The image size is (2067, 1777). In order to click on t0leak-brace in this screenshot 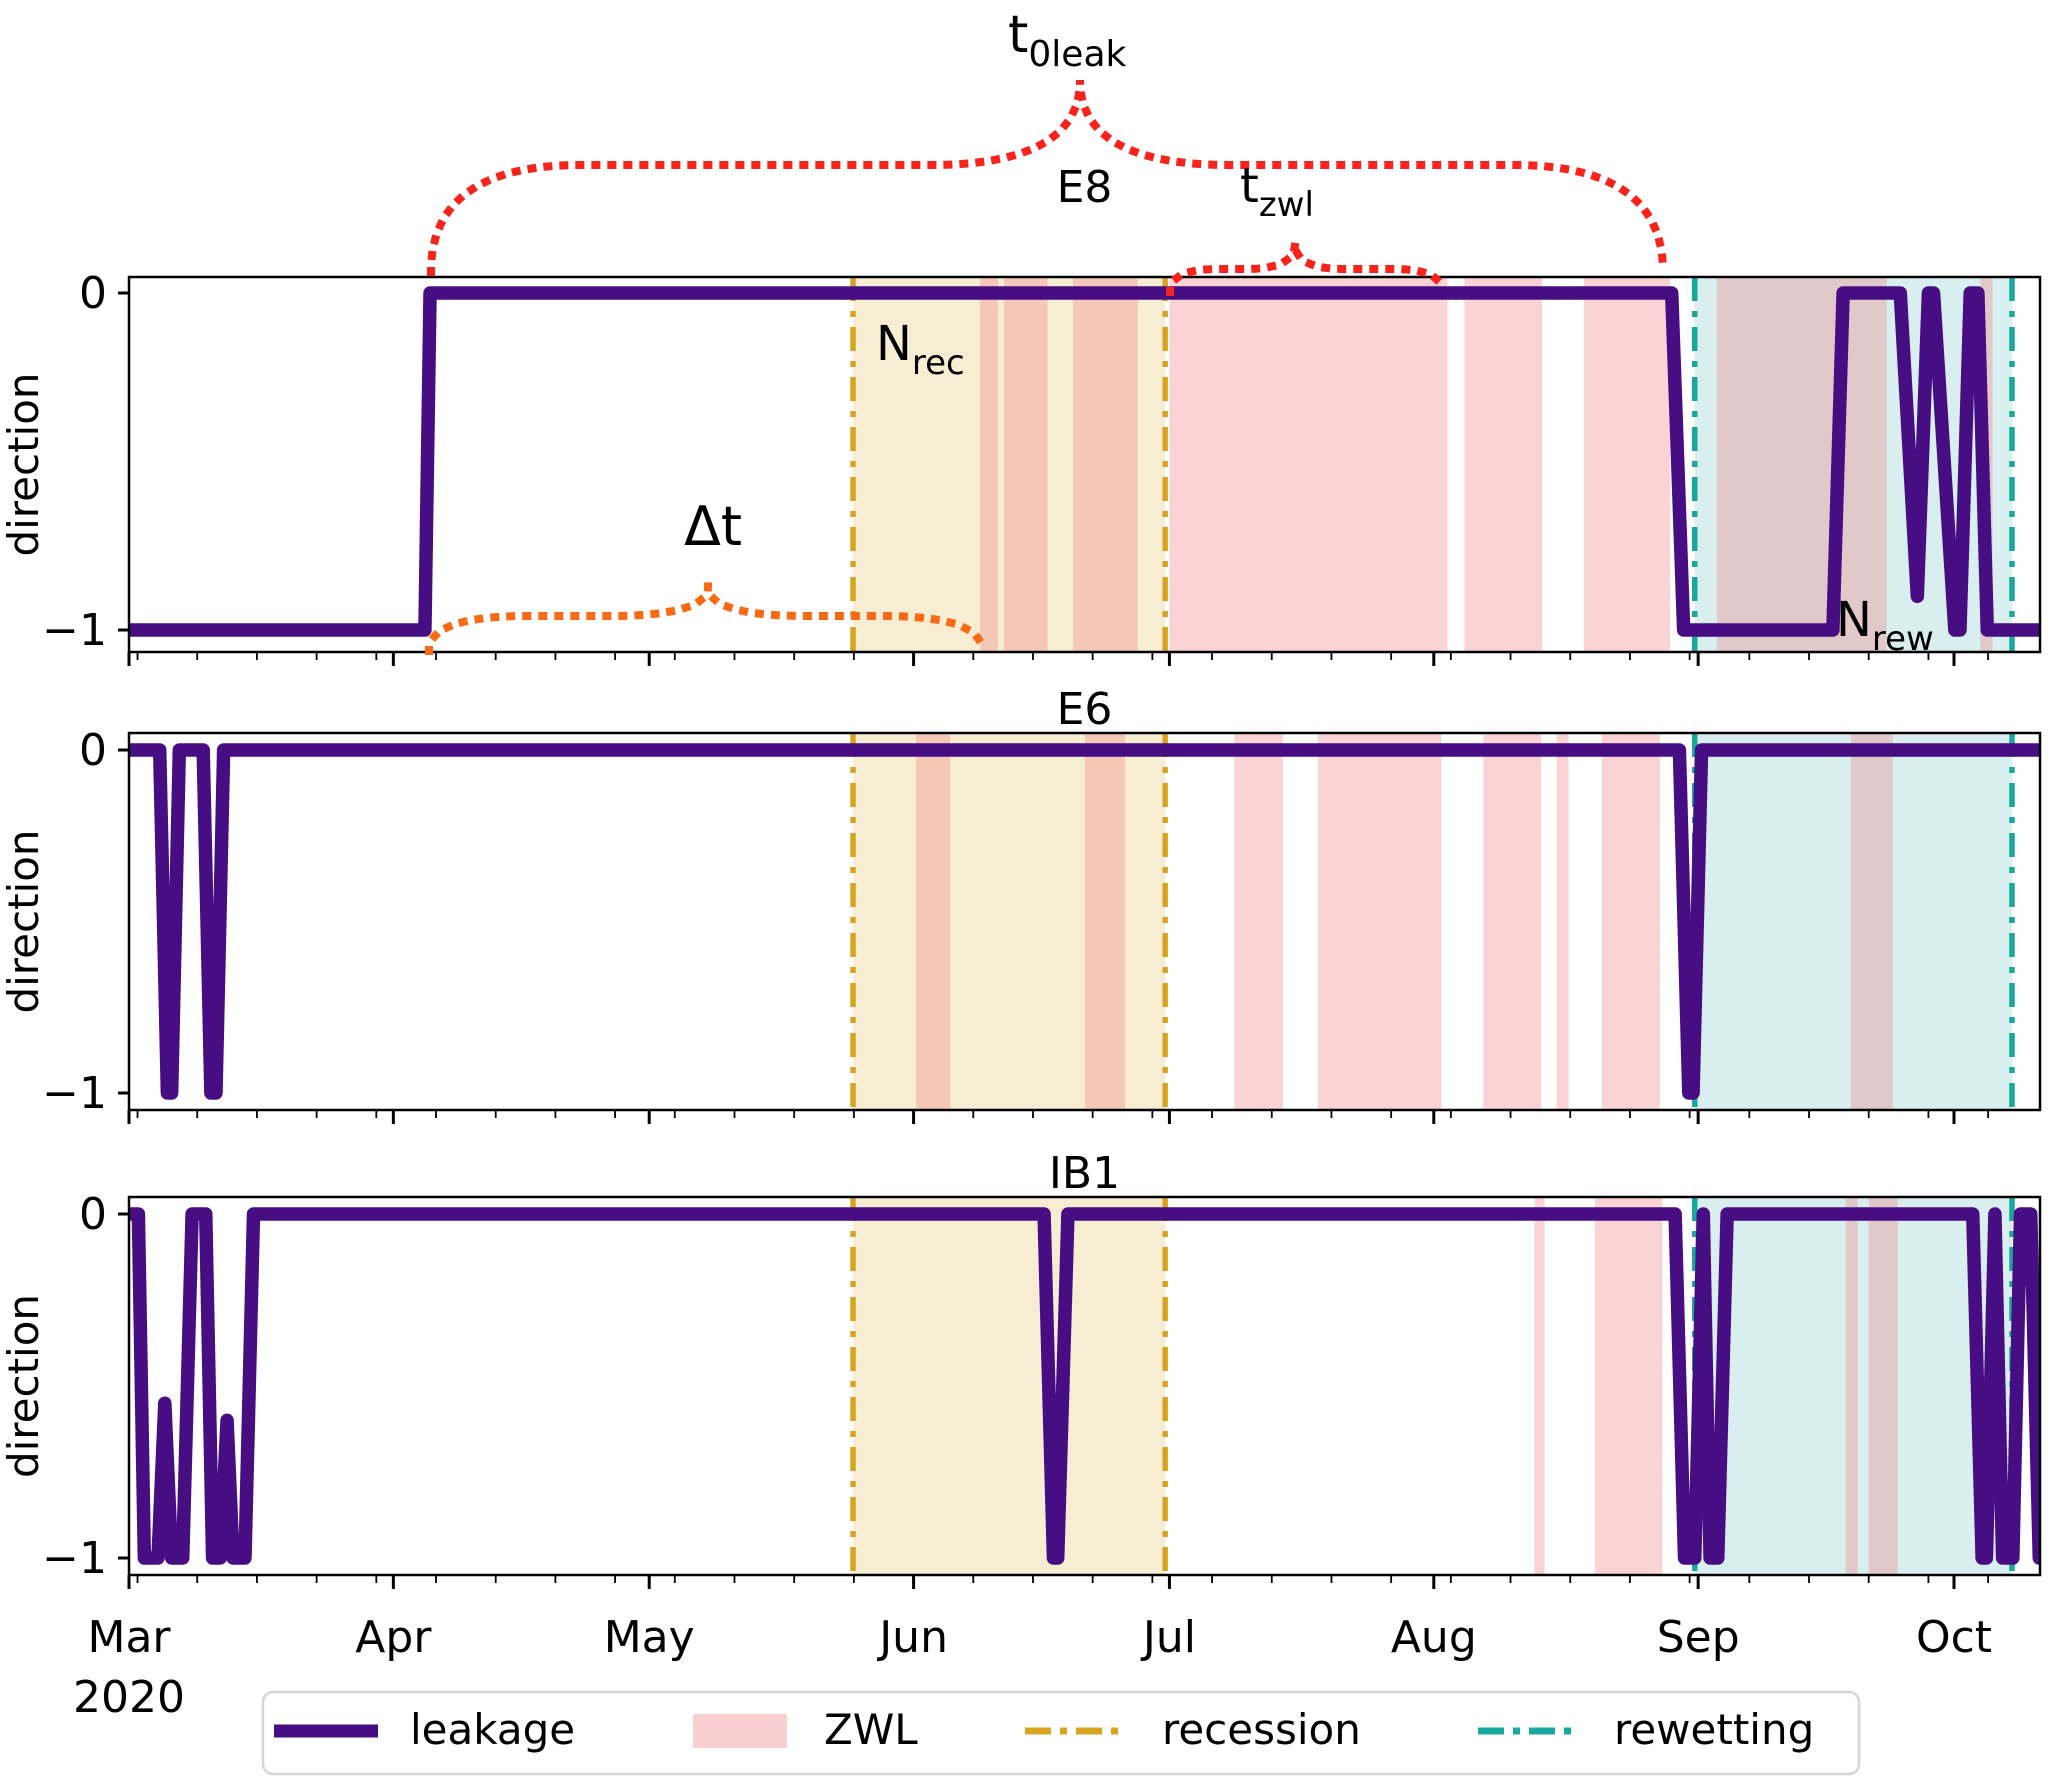, I will do `click(1047, 178)`.